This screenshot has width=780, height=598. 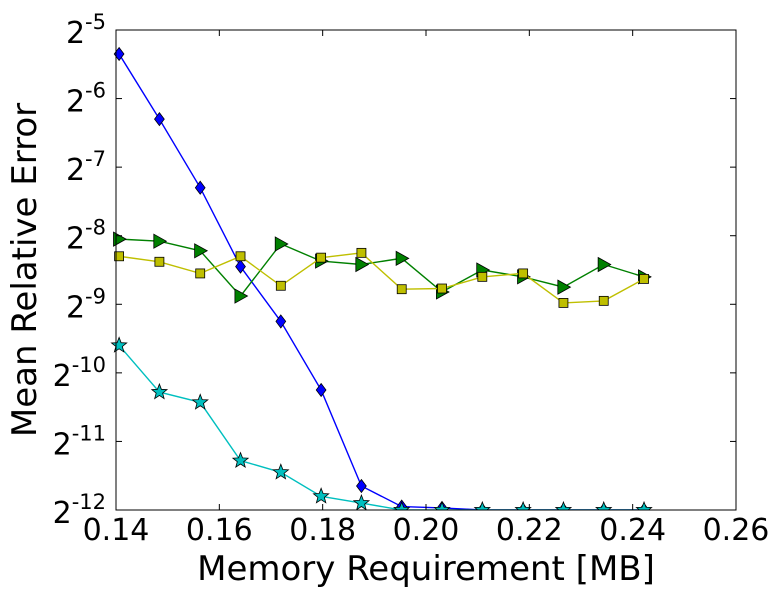 I want to click on x-tick-label-2: 0.18, so click(x=322, y=530).